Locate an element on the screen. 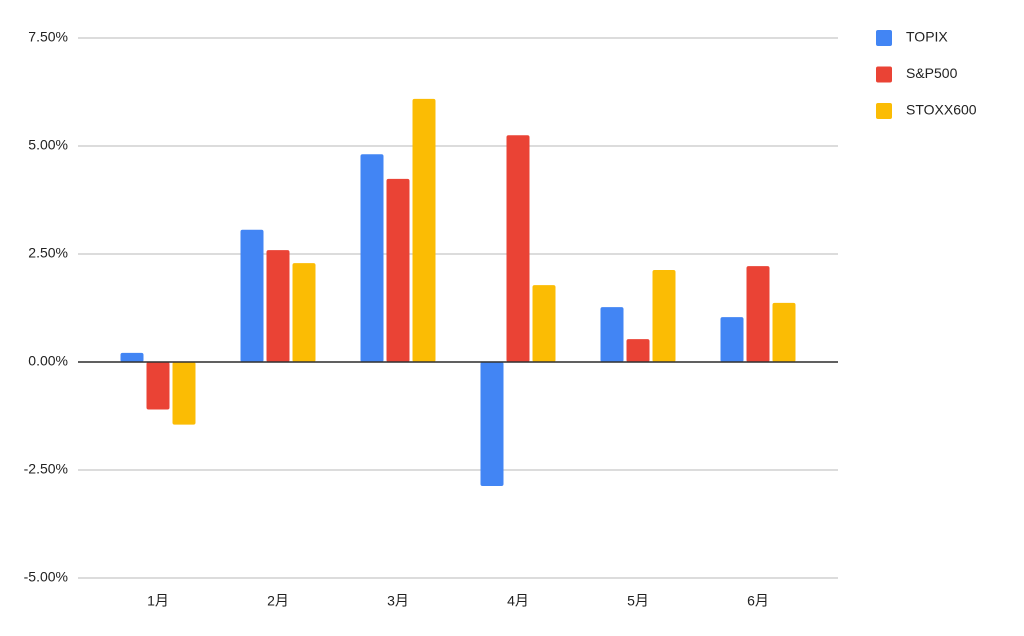 This screenshot has width=1024, height=636. x-tick-label: 5月 is located at coordinates (638, 601).